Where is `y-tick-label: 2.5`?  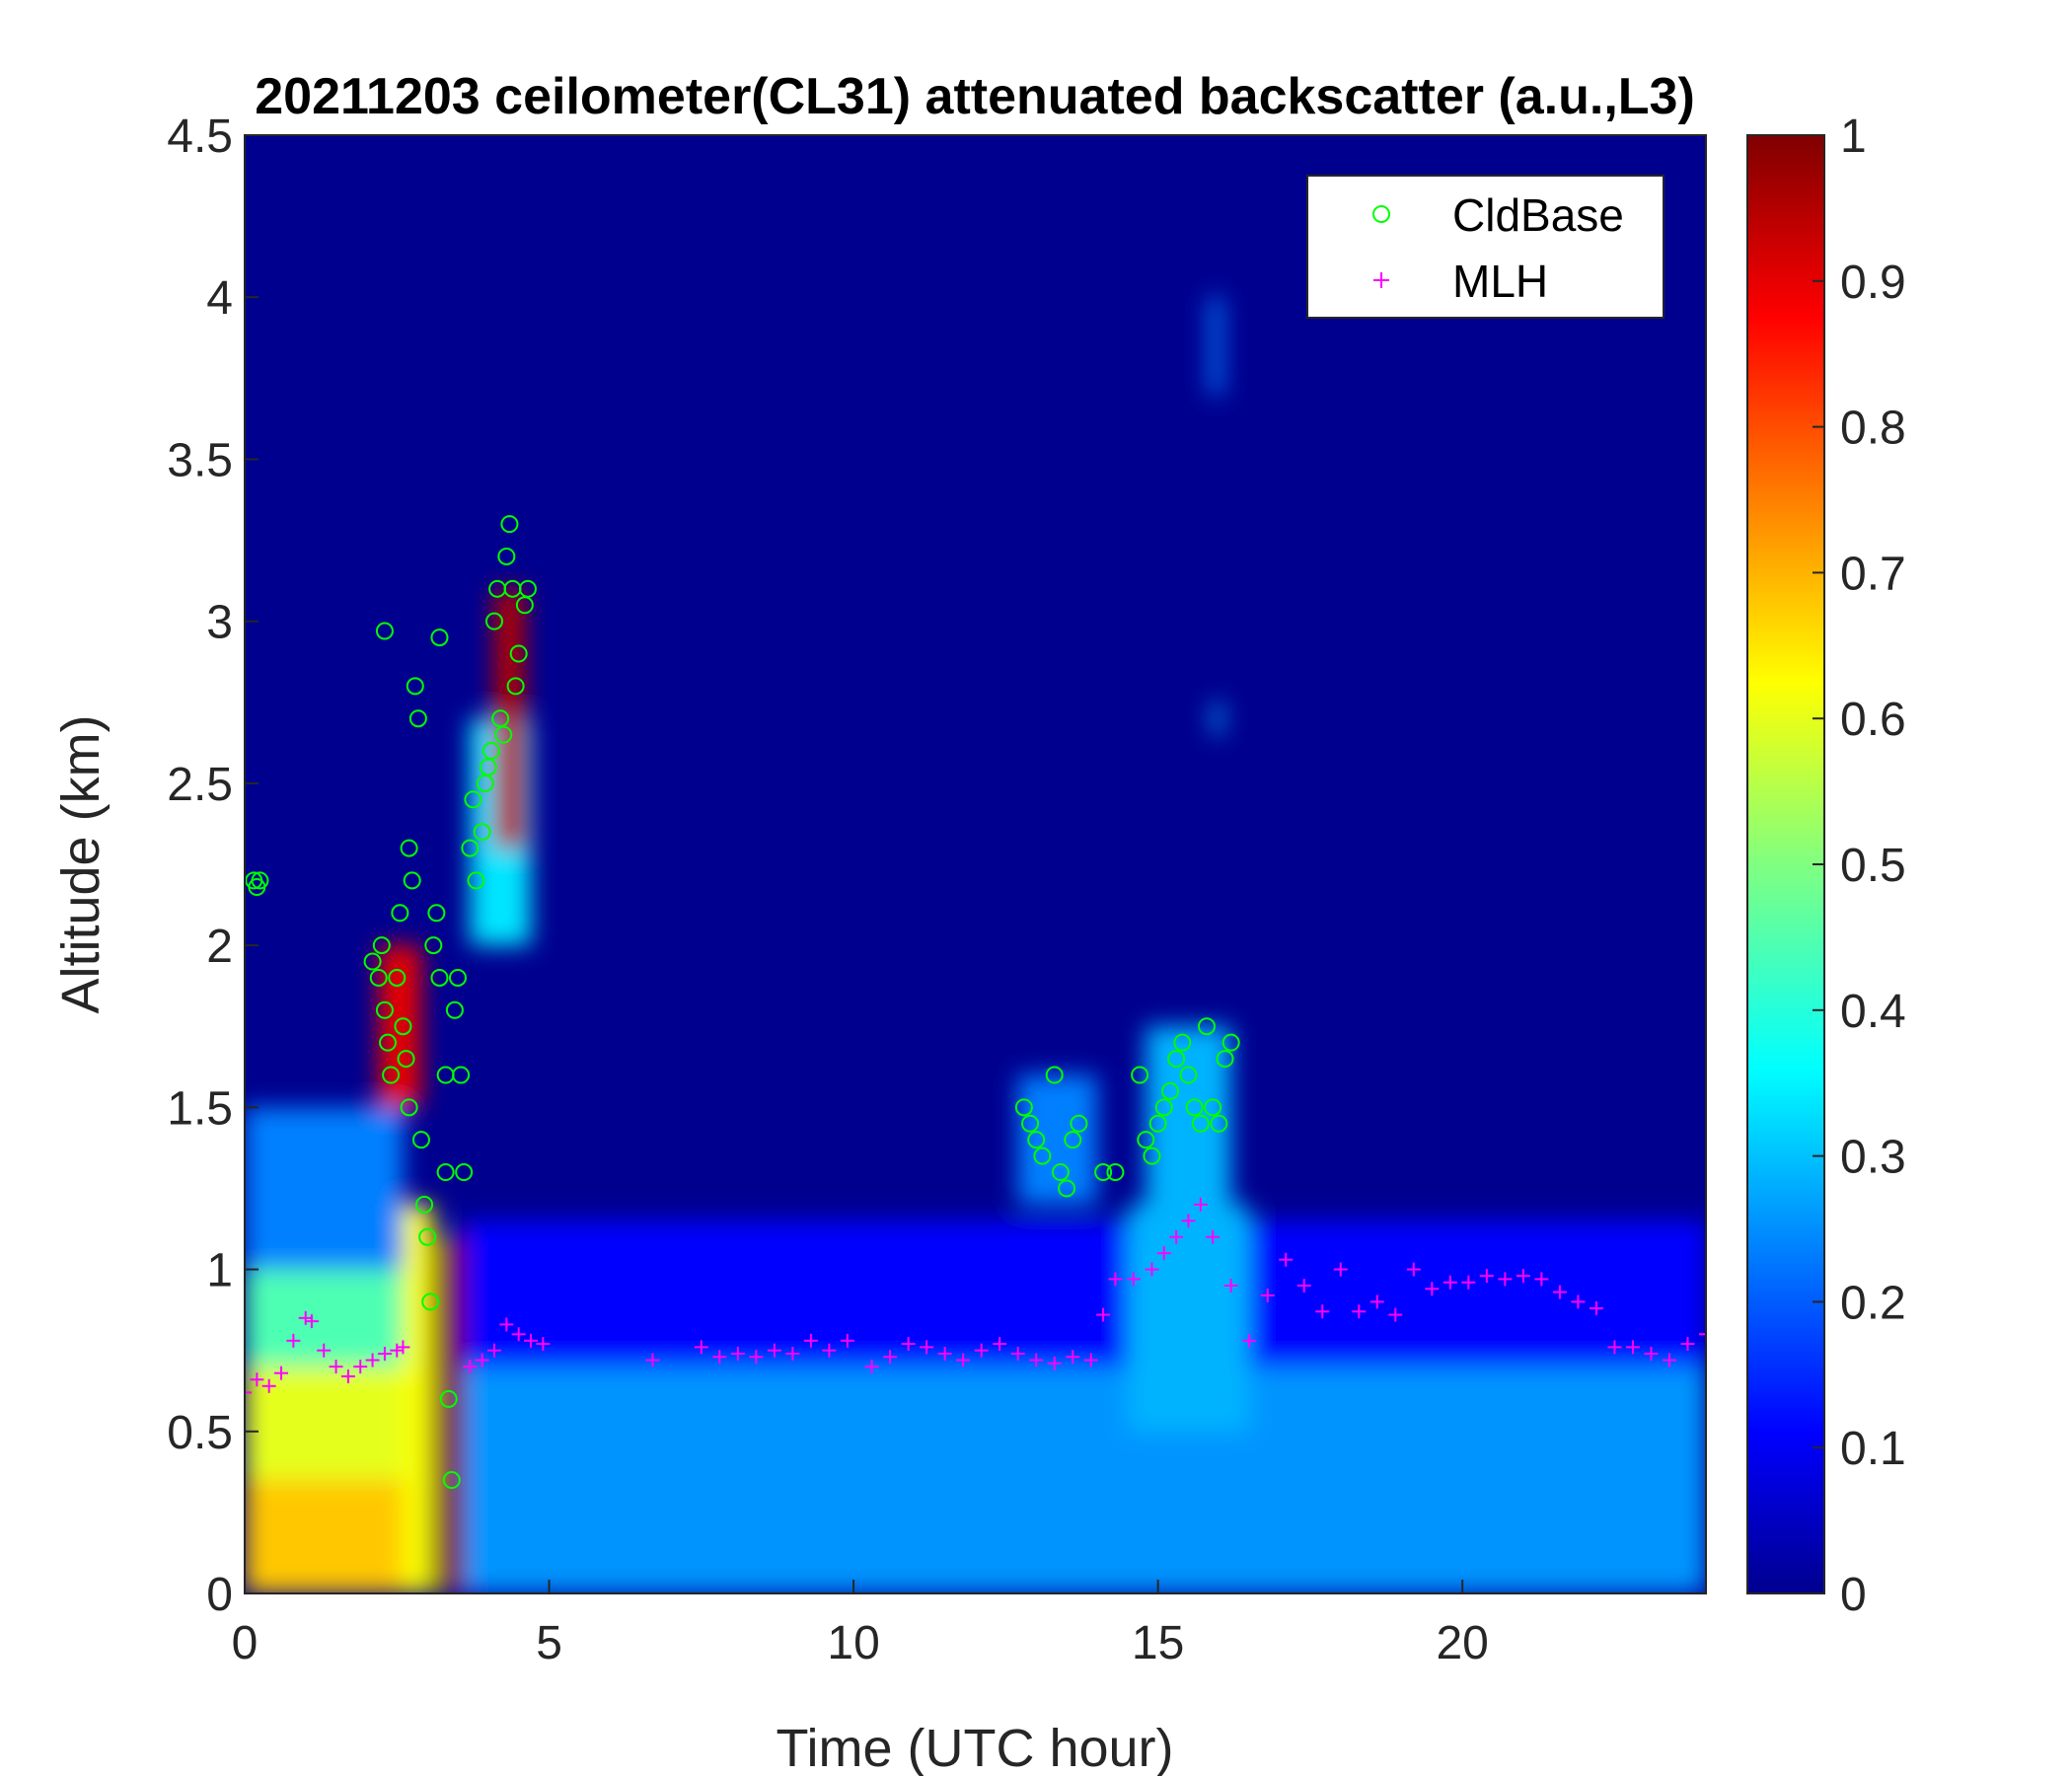 y-tick-label: 2.5 is located at coordinates (200, 785).